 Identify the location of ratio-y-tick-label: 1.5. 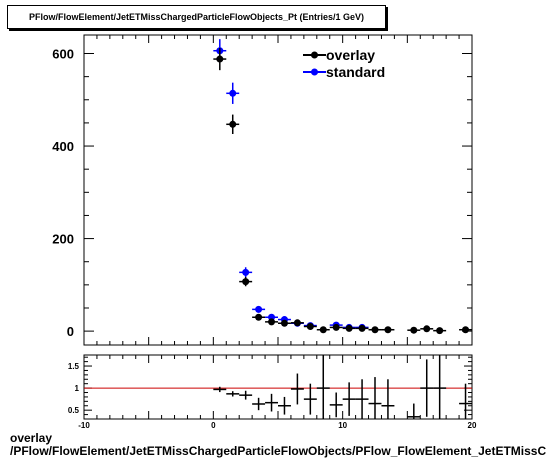
(74, 366).